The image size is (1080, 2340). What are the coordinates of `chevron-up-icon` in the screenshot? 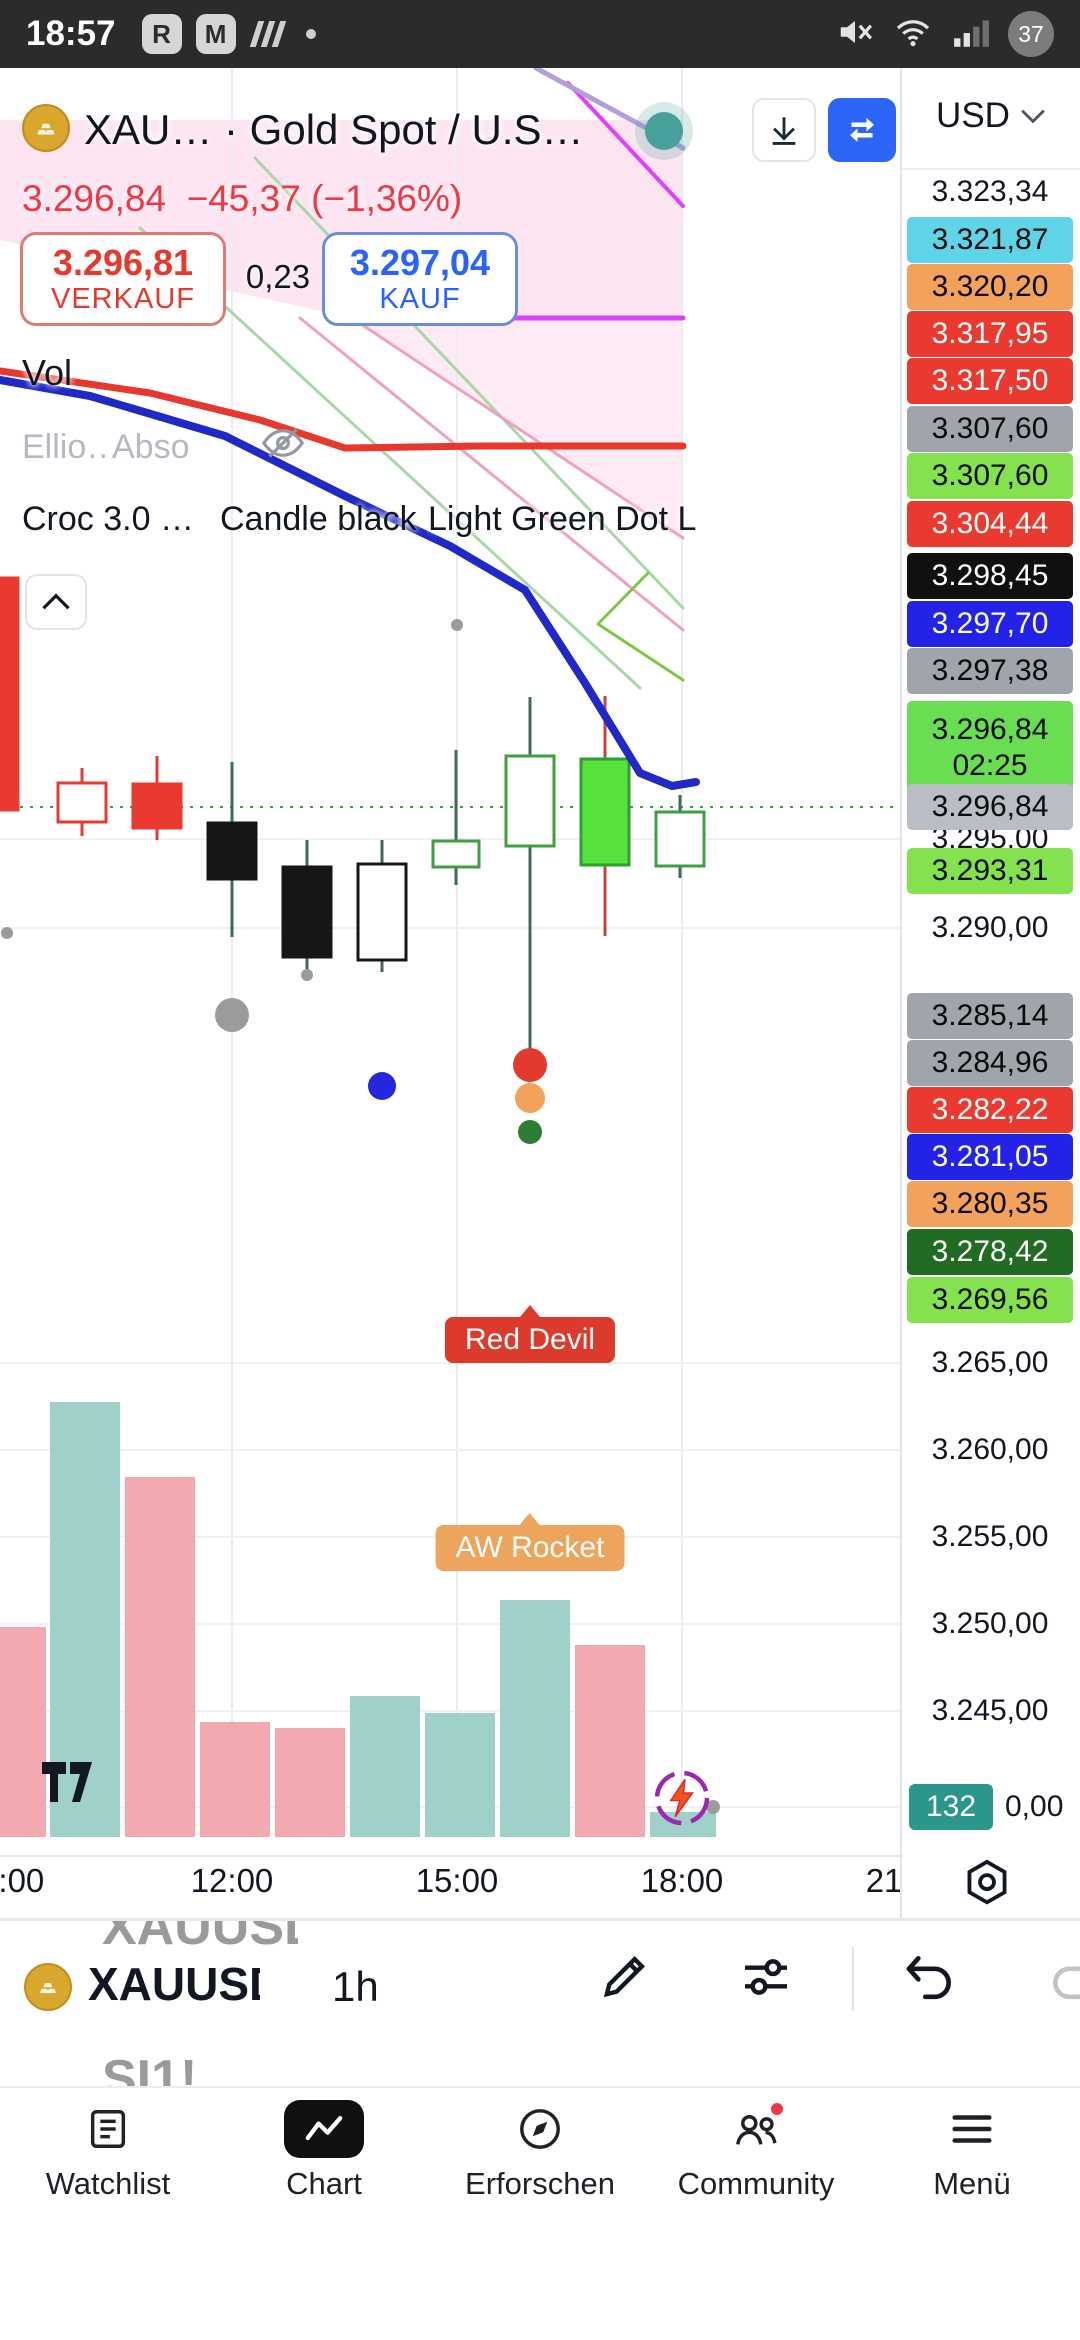 It's located at (56, 601).